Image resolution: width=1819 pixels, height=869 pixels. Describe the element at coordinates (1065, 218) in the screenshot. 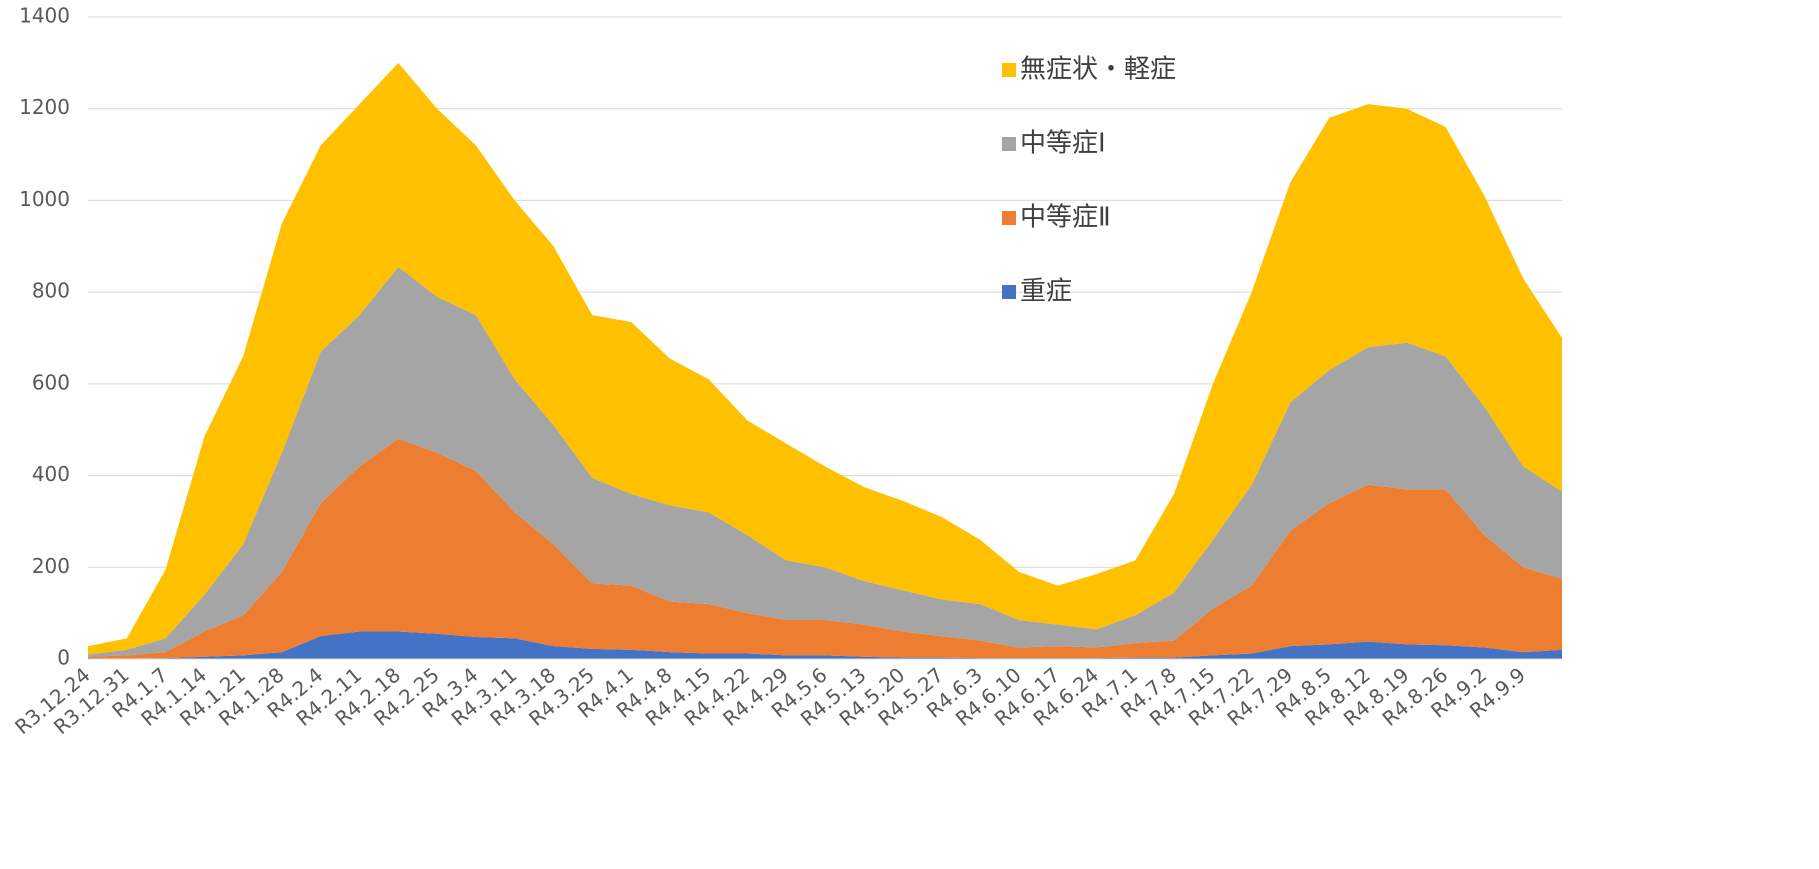

I see `legend-label: 中等症Ⅱ` at that location.